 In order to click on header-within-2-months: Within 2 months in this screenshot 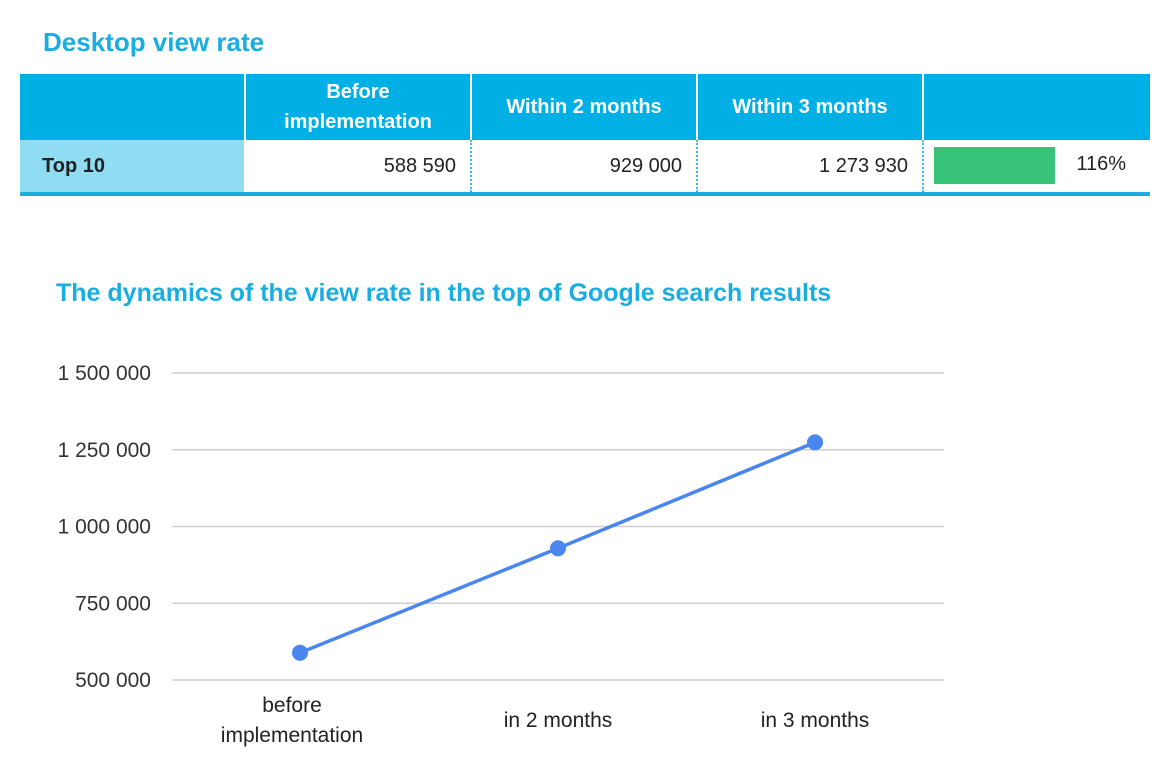, I will do `click(584, 107)`.